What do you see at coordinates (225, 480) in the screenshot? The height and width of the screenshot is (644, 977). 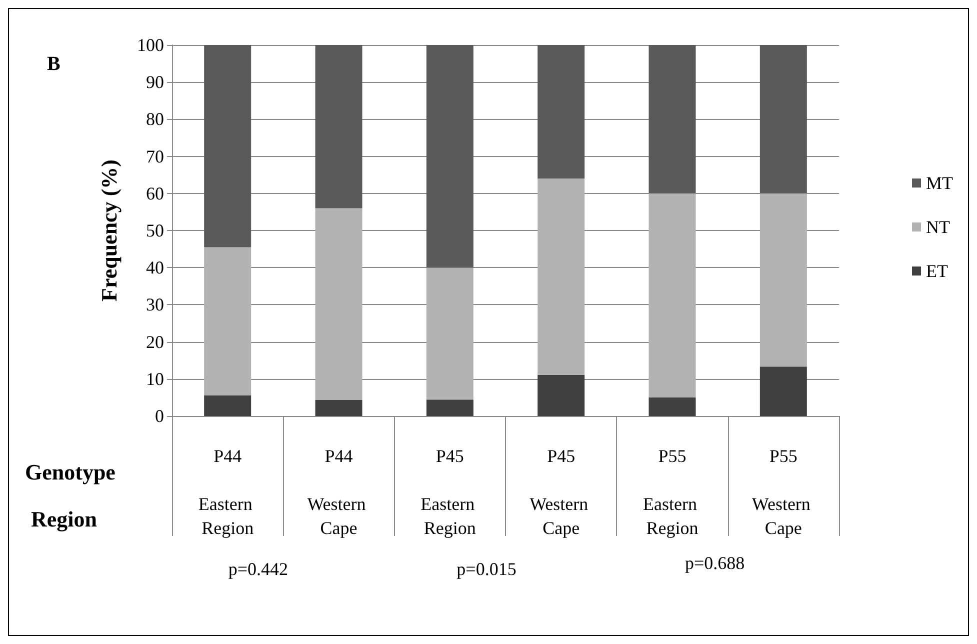 I see `category-label: P44 Eastern` at bounding box center [225, 480].